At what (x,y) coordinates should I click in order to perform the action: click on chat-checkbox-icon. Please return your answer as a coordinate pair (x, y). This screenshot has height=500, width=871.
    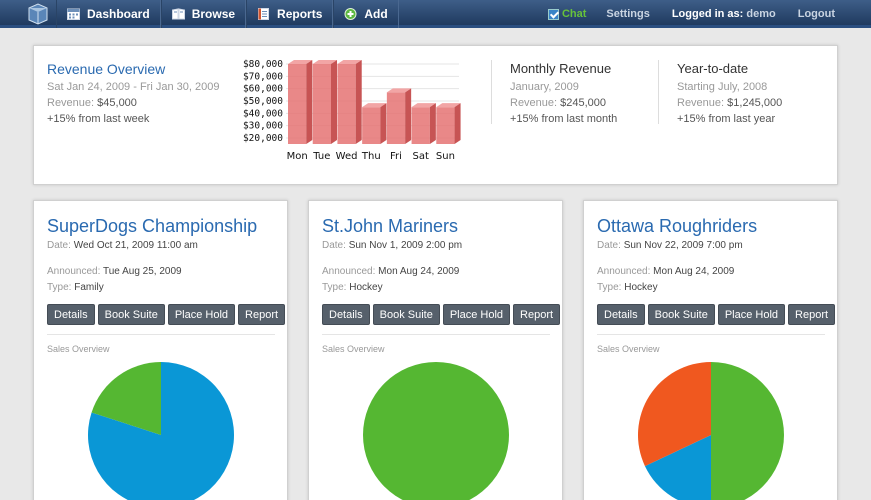
    Looking at the image, I should click on (553, 14).